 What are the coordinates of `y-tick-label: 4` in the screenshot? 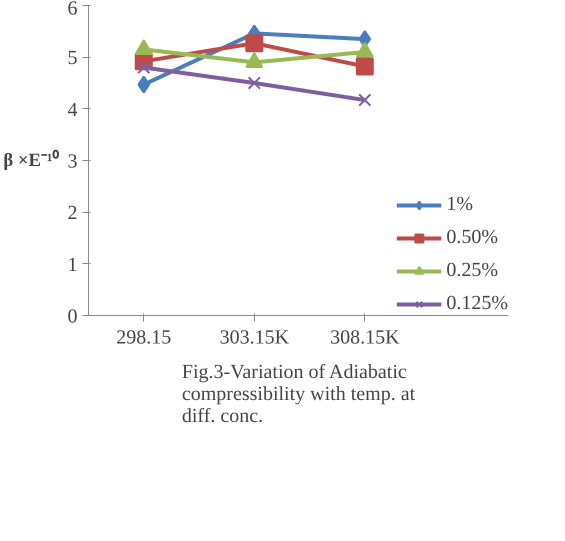 It's located at (73, 109).